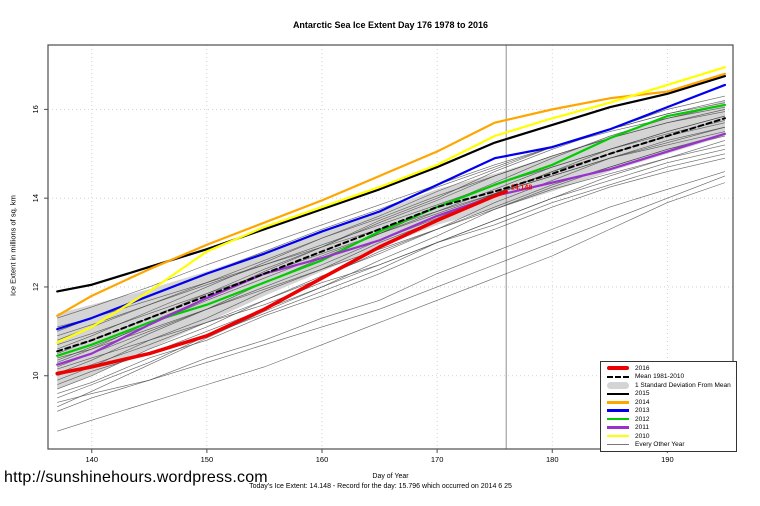 This screenshot has height=506, width=760. I want to click on legend-label: Every Other Year, so click(660, 445).